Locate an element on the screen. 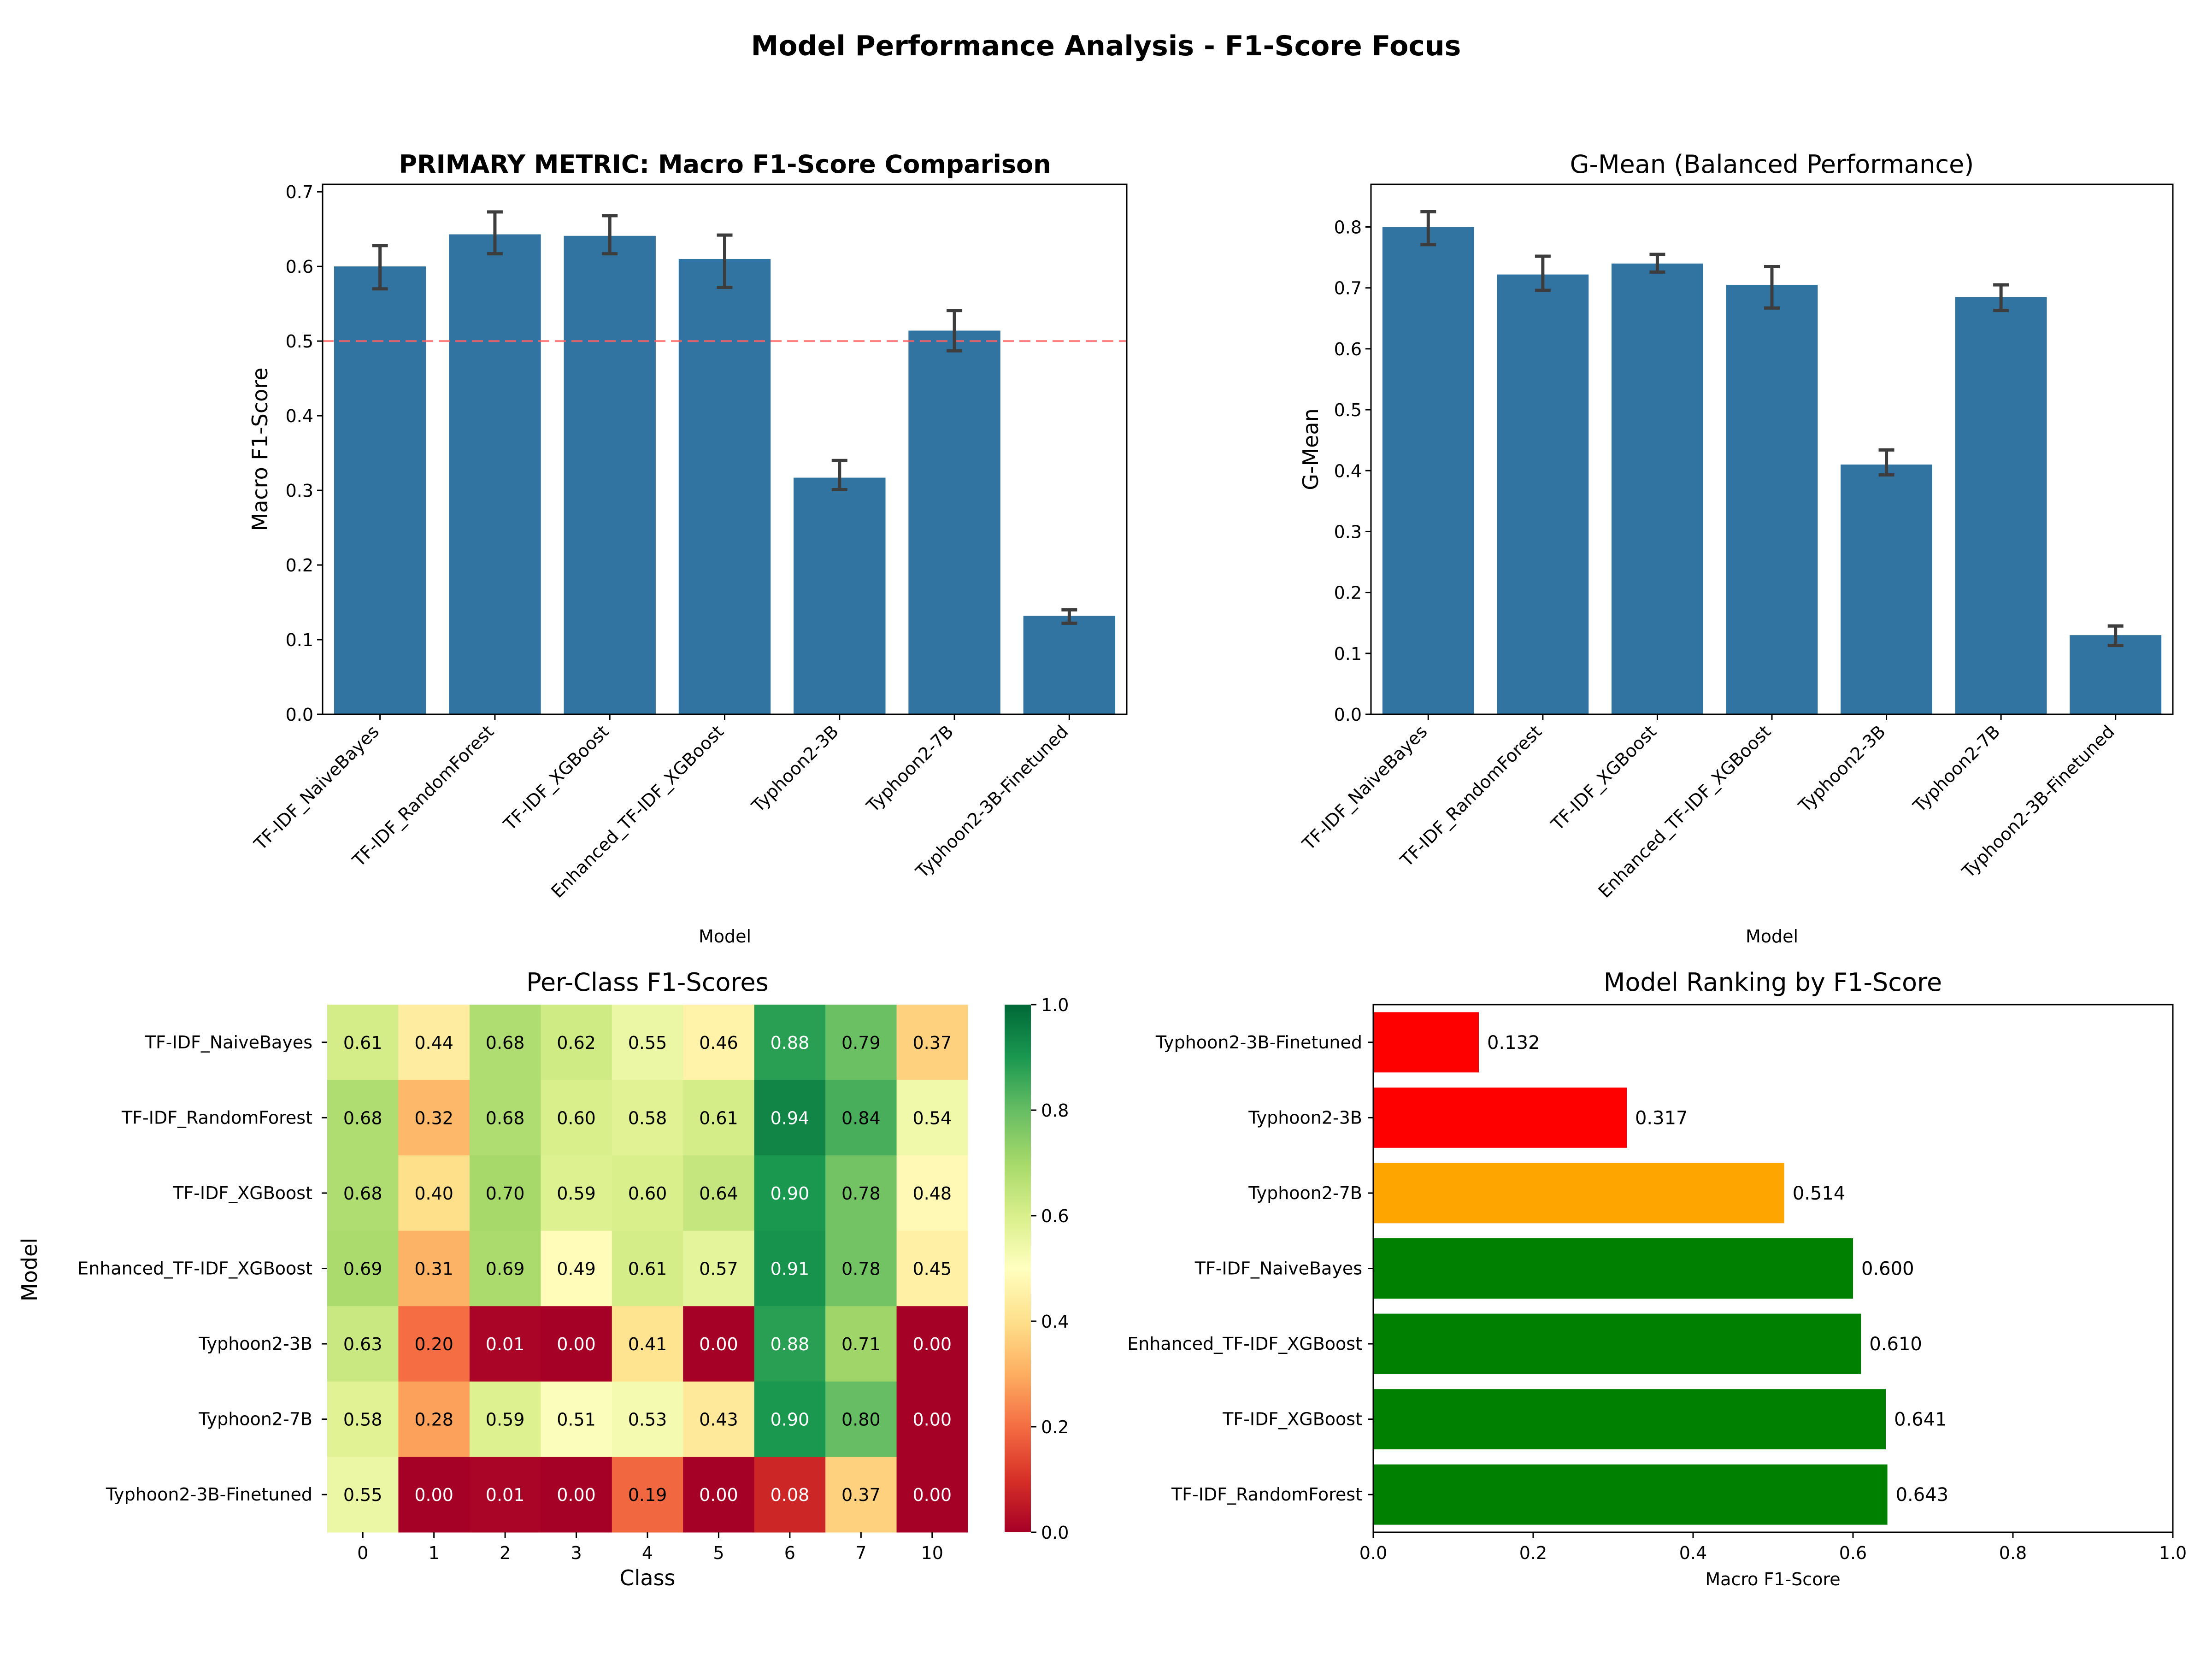  y-tick-label: Typhoon2-7B is located at coordinates (255, 1419).